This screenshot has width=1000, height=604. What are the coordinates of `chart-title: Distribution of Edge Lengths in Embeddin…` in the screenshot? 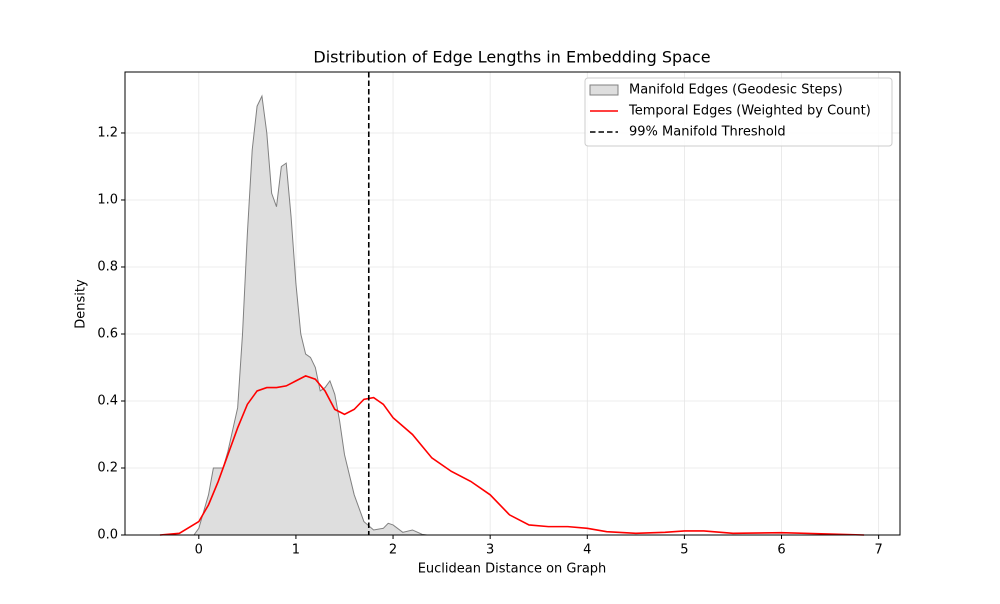 It's located at (511, 57).